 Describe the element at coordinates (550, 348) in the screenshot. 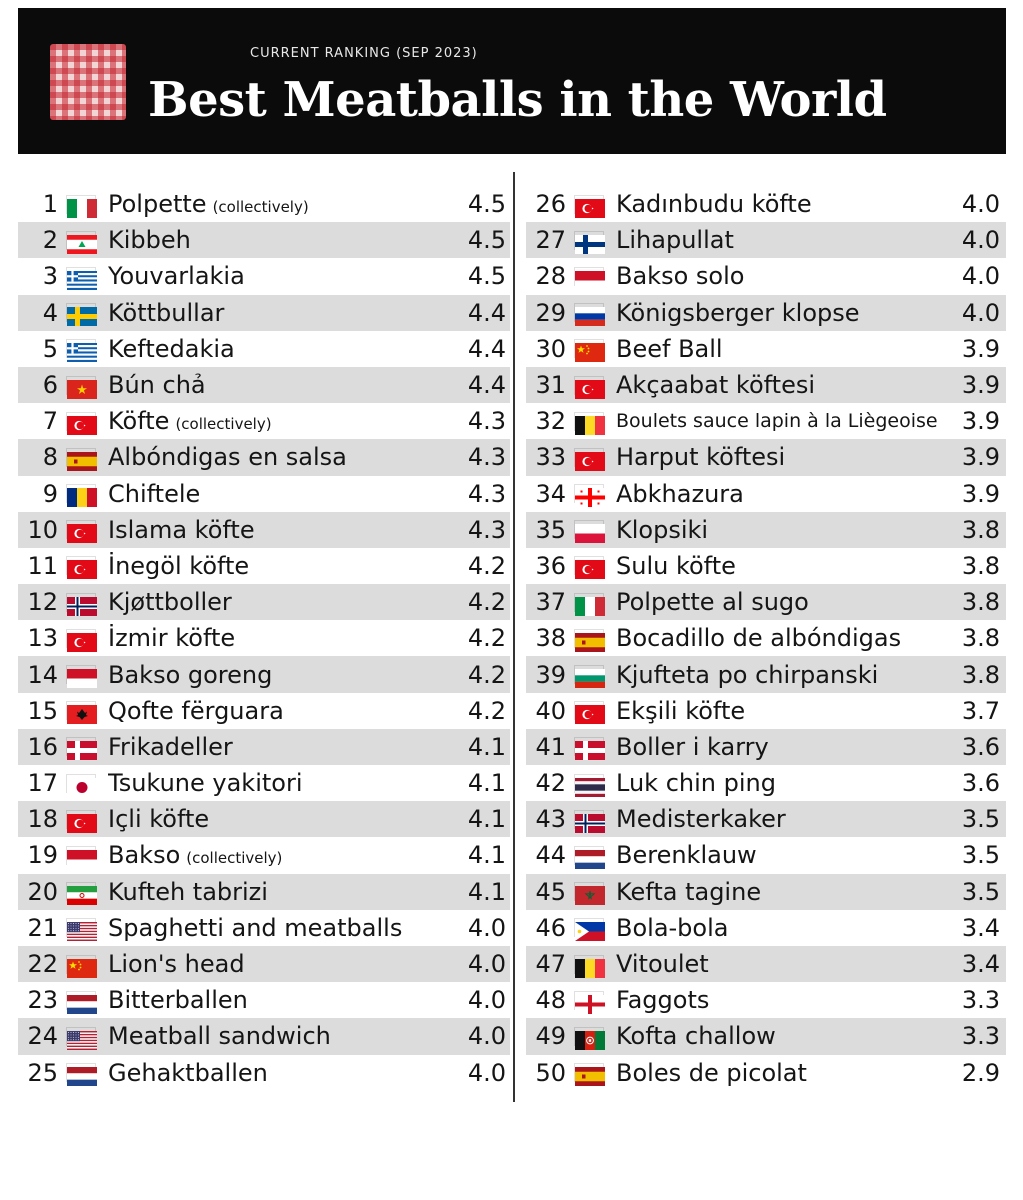

I see `rank-number: 30` at that location.